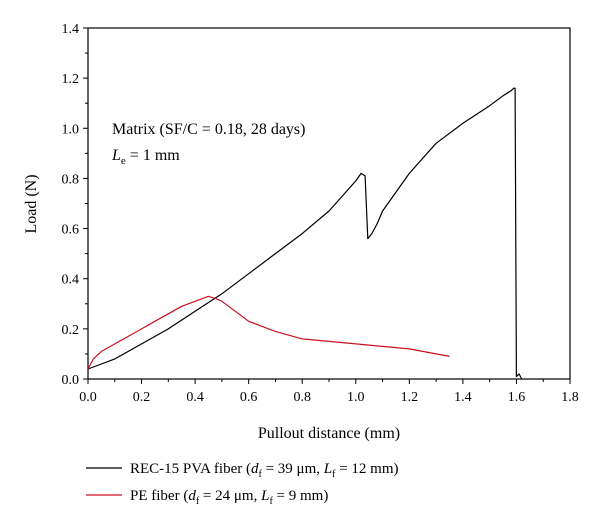 The width and height of the screenshot is (600, 530). Describe the element at coordinates (71, 179) in the screenshot. I see `y-tick-label-4: 0.8` at that location.